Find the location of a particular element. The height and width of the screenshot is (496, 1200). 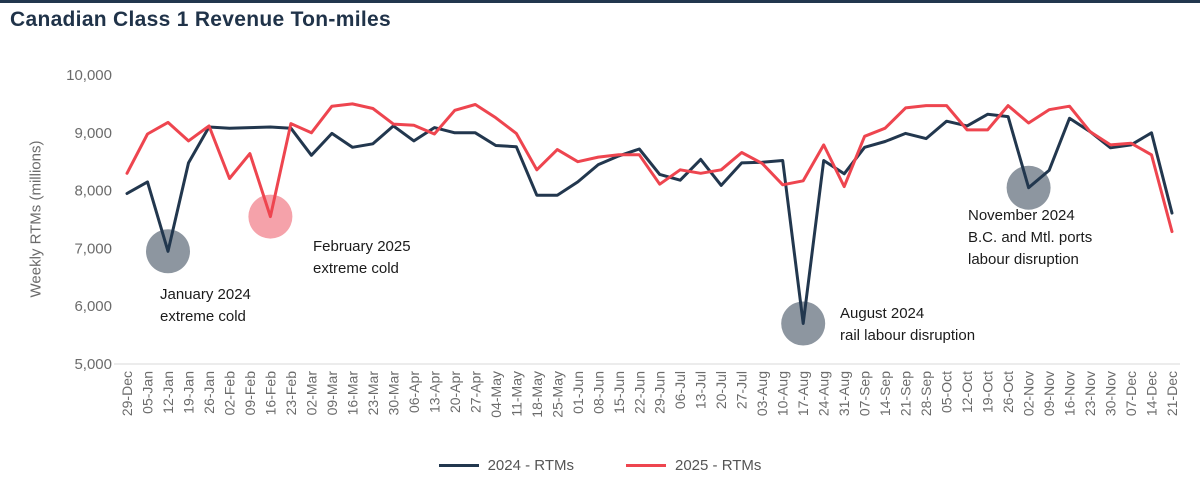

x-tick-label: 07-Sep is located at coordinates (865, 393).